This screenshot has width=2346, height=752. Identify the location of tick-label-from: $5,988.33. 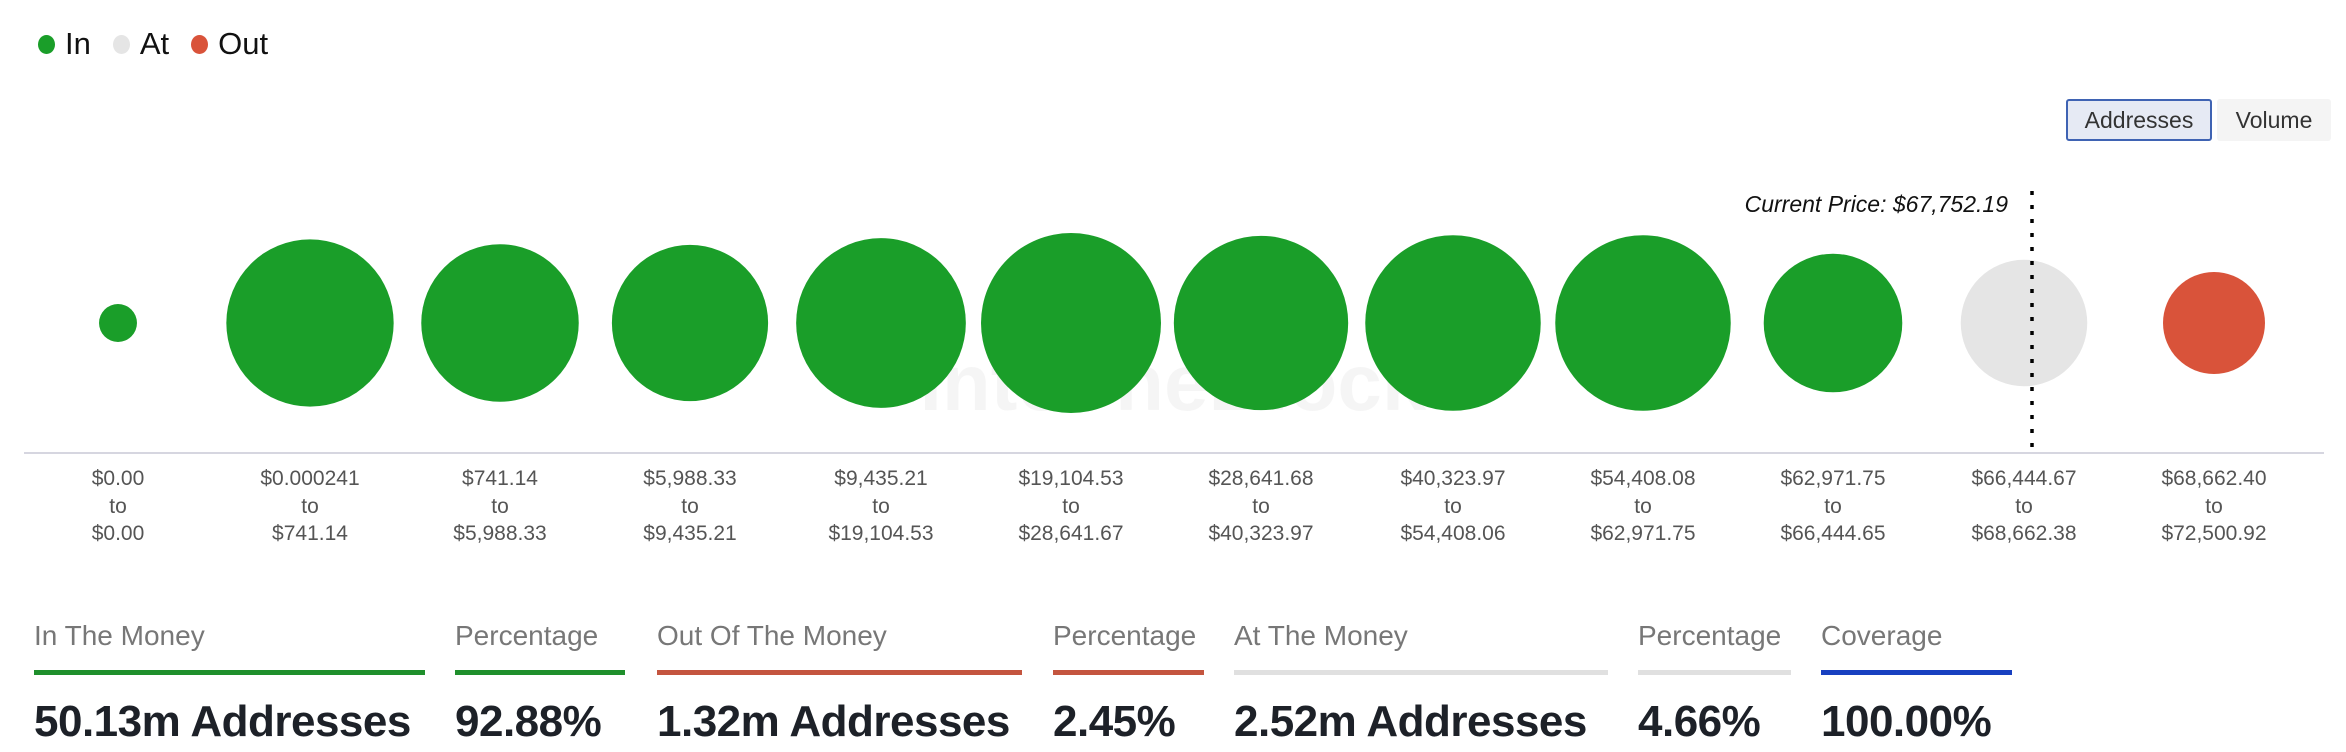
(689, 478).